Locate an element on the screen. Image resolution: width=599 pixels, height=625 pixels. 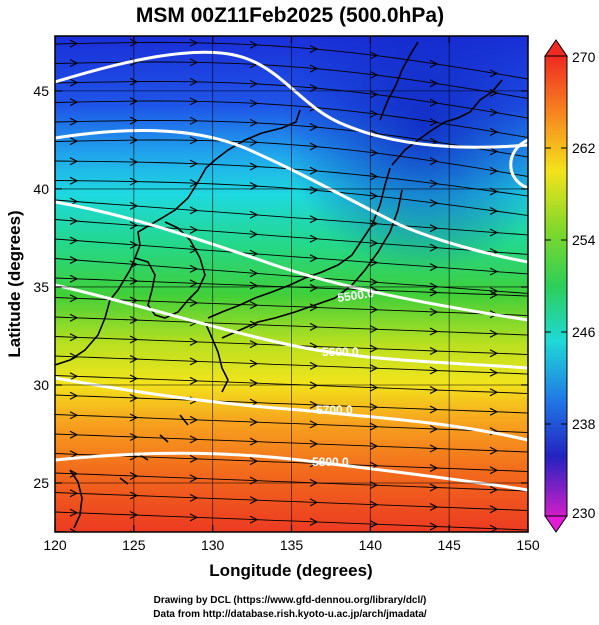
sakhalin-coast is located at coordinates (399, 81).